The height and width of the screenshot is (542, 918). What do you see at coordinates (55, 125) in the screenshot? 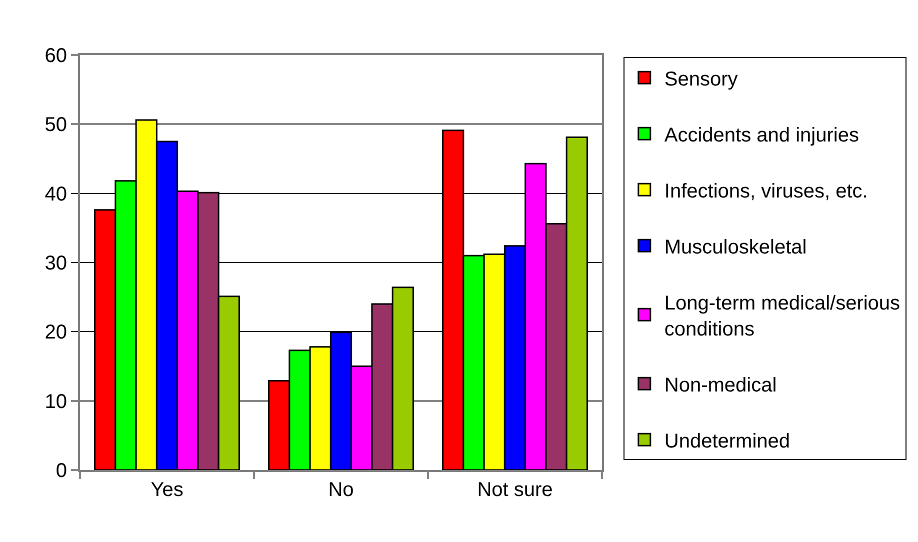
I see `y-tick-label: 50` at bounding box center [55, 125].